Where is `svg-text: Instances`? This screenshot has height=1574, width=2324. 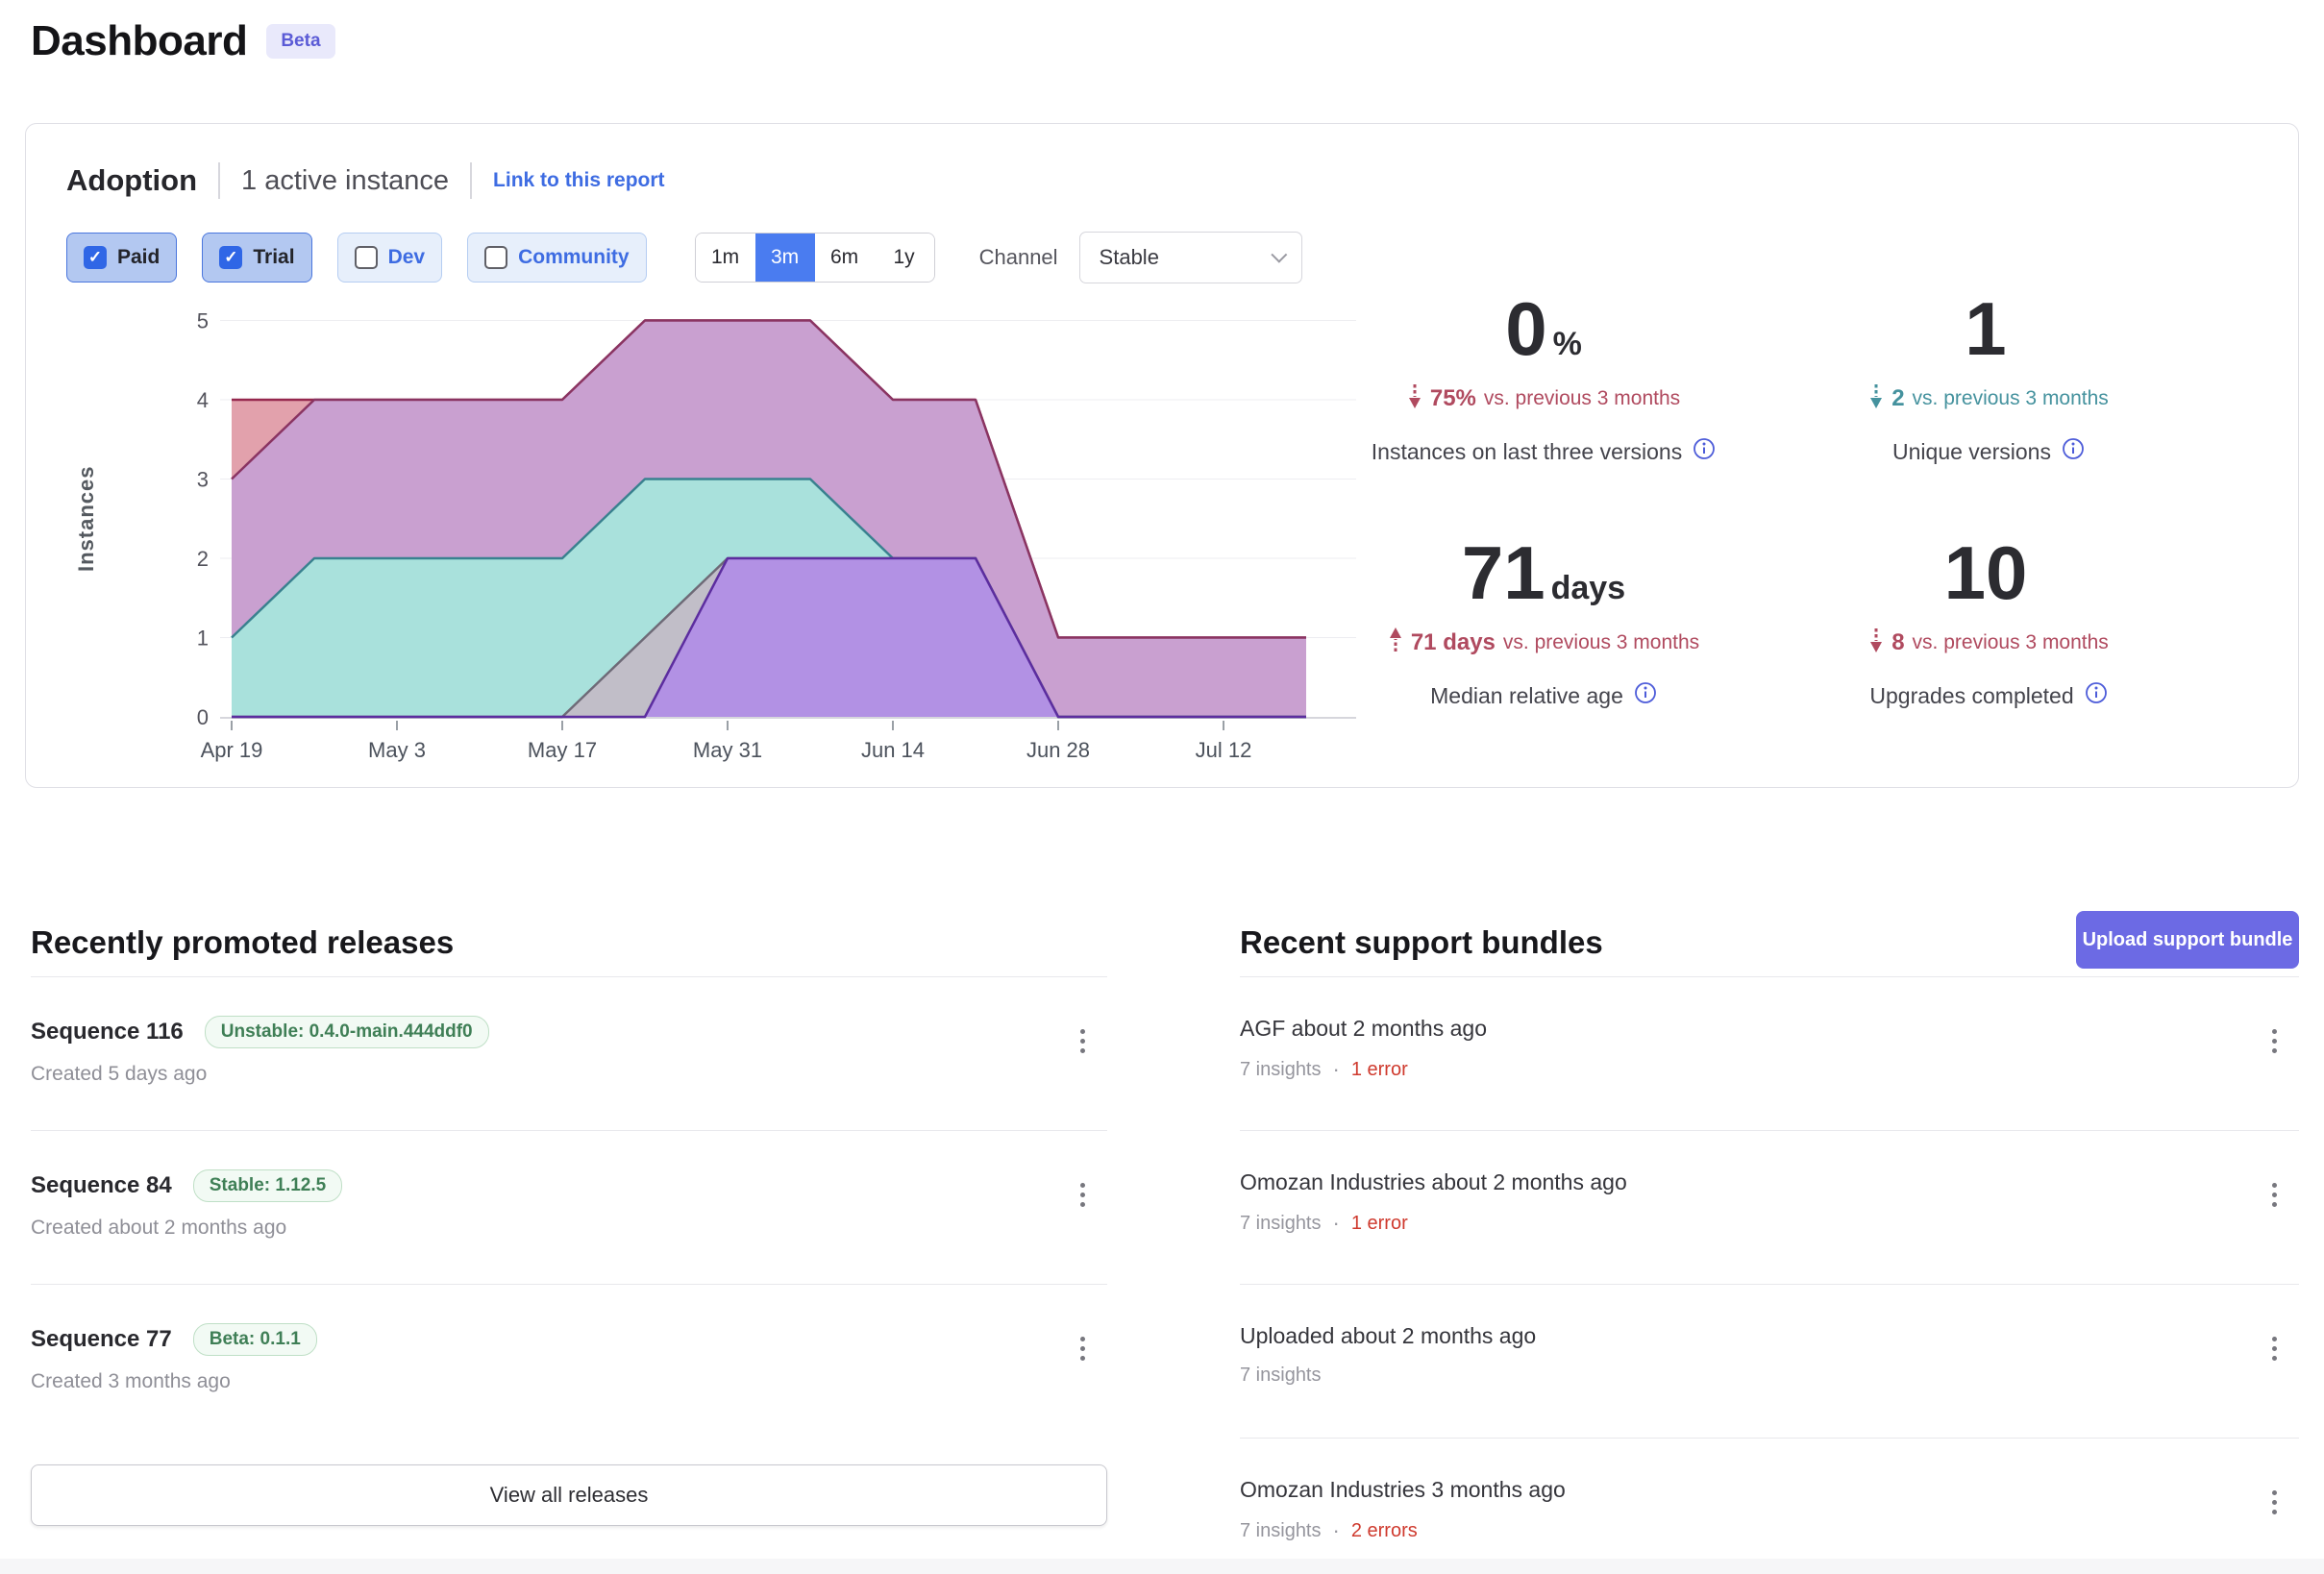
svg-text: Instances is located at coordinates (86, 519).